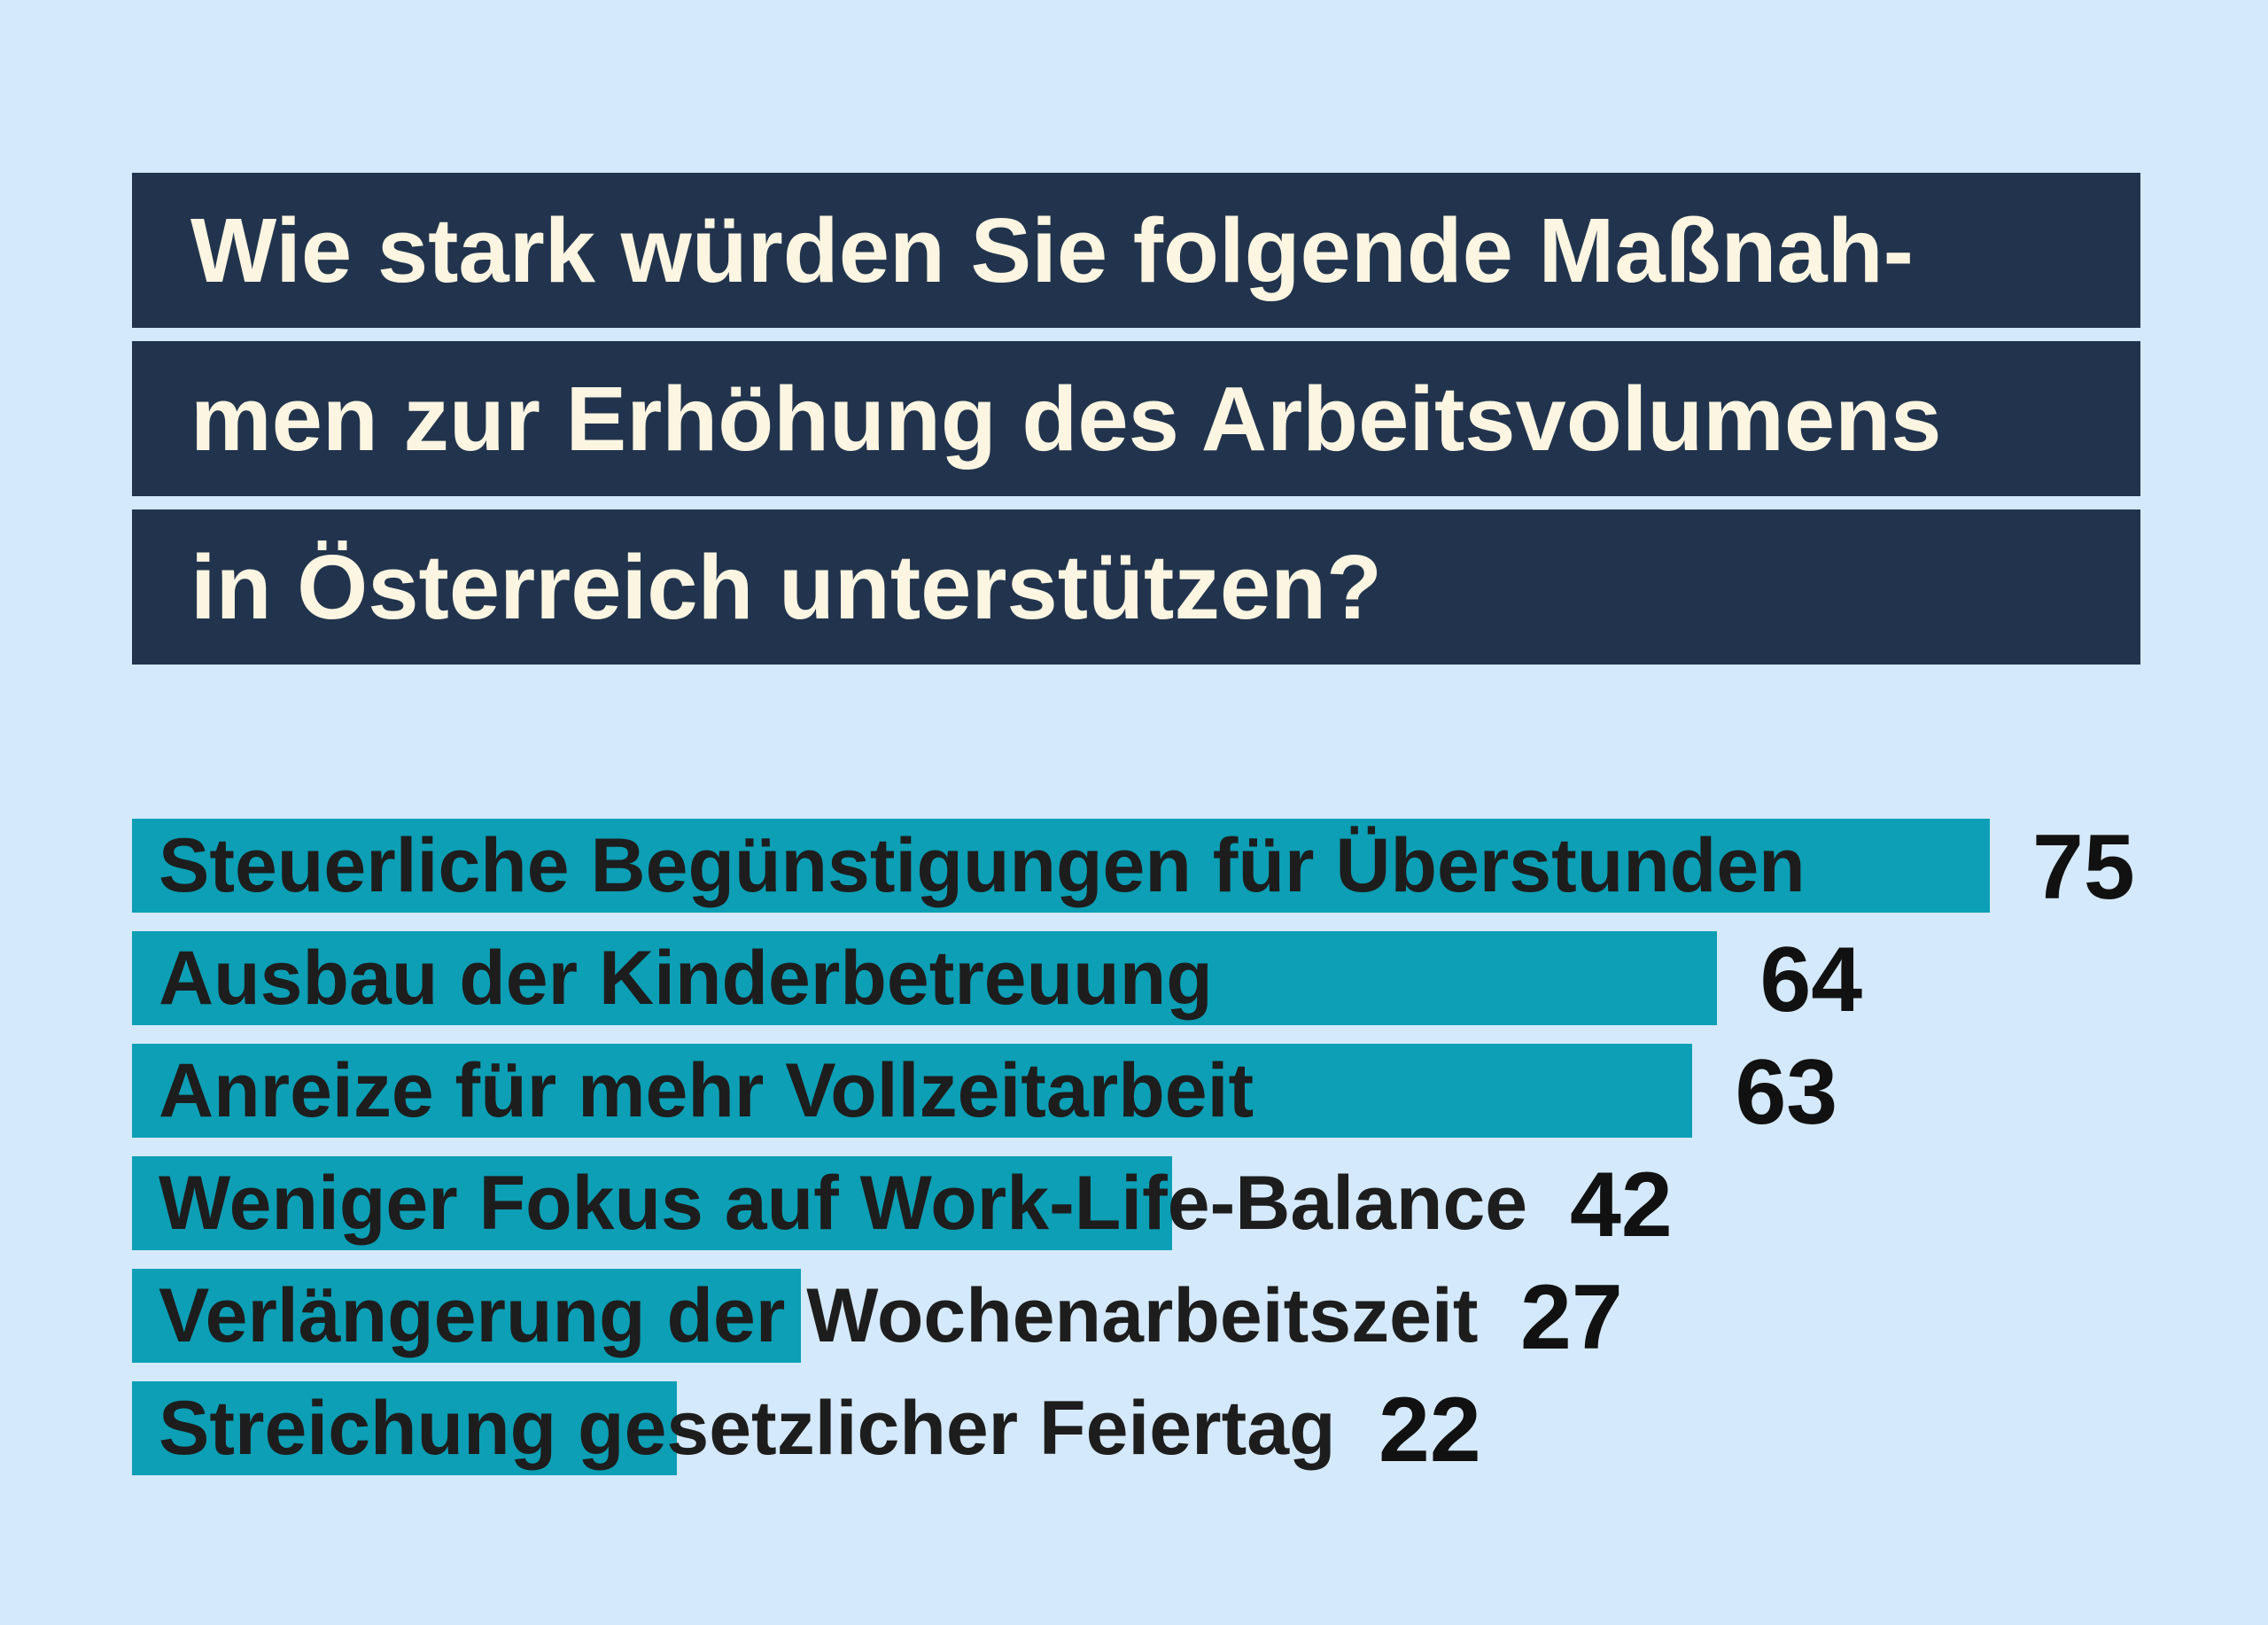 The width and height of the screenshot is (2268, 1625). Describe the element at coordinates (747, 1428) in the screenshot. I see `bar-label-6: Streichung gesetzlicher Feiertag` at that location.